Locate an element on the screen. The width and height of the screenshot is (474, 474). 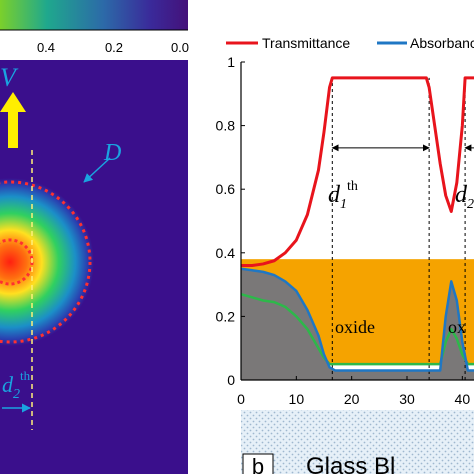
legend-label: Absorbance is located at coordinates (442, 43).